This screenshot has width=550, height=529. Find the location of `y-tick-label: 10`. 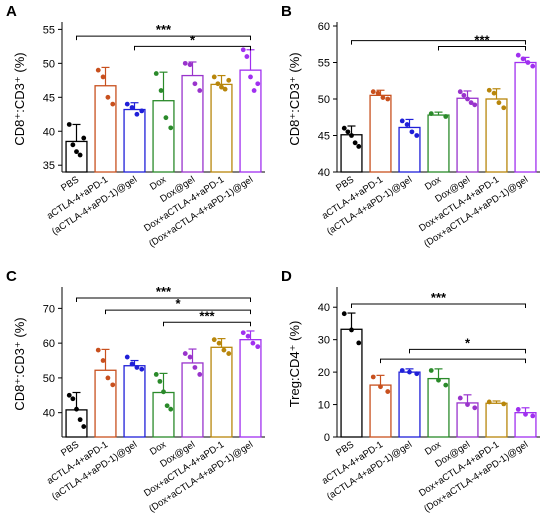

y-tick-label: 10 is located at coordinates (324, 406).